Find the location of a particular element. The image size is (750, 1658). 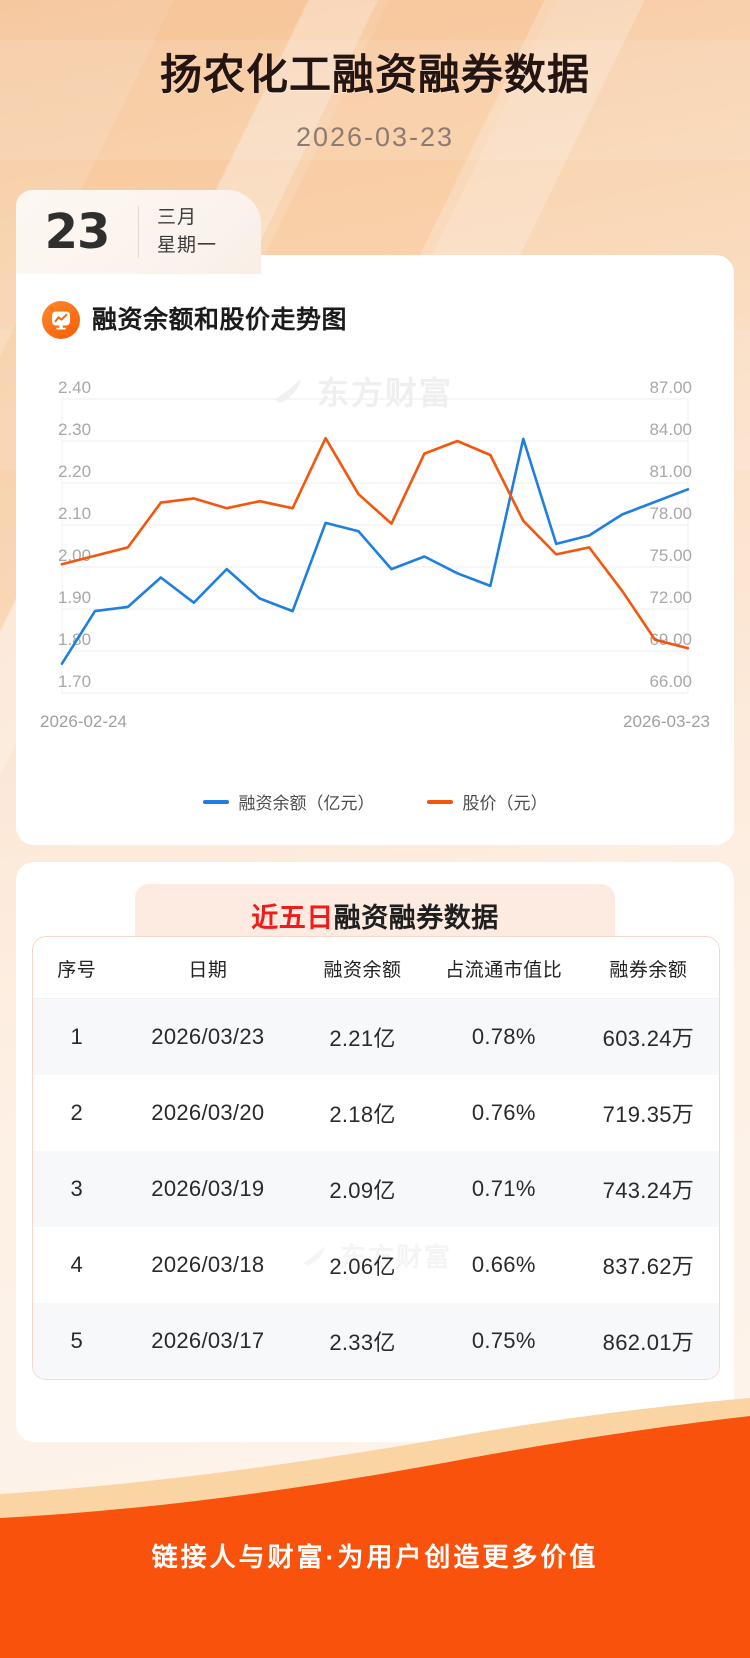

table-row: 5 2026/03/17 2.33亿 0.75% 862.01万 is located at coordinates (376, 1341).